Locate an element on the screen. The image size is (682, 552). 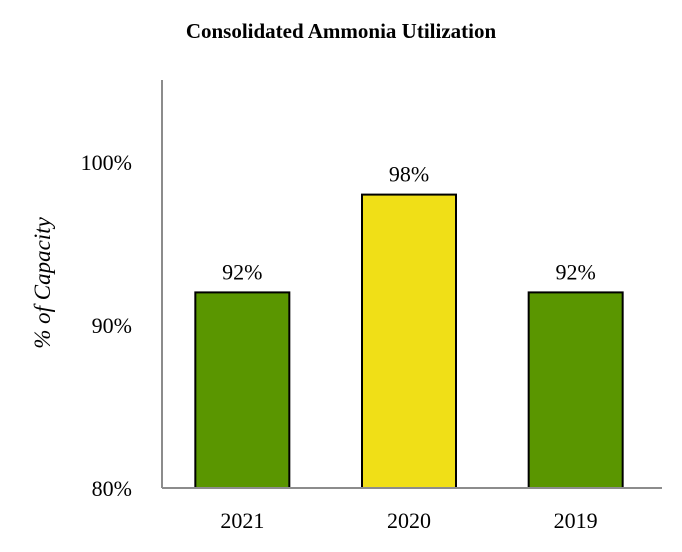
bar-2020 is located at coordinates (409, 341).